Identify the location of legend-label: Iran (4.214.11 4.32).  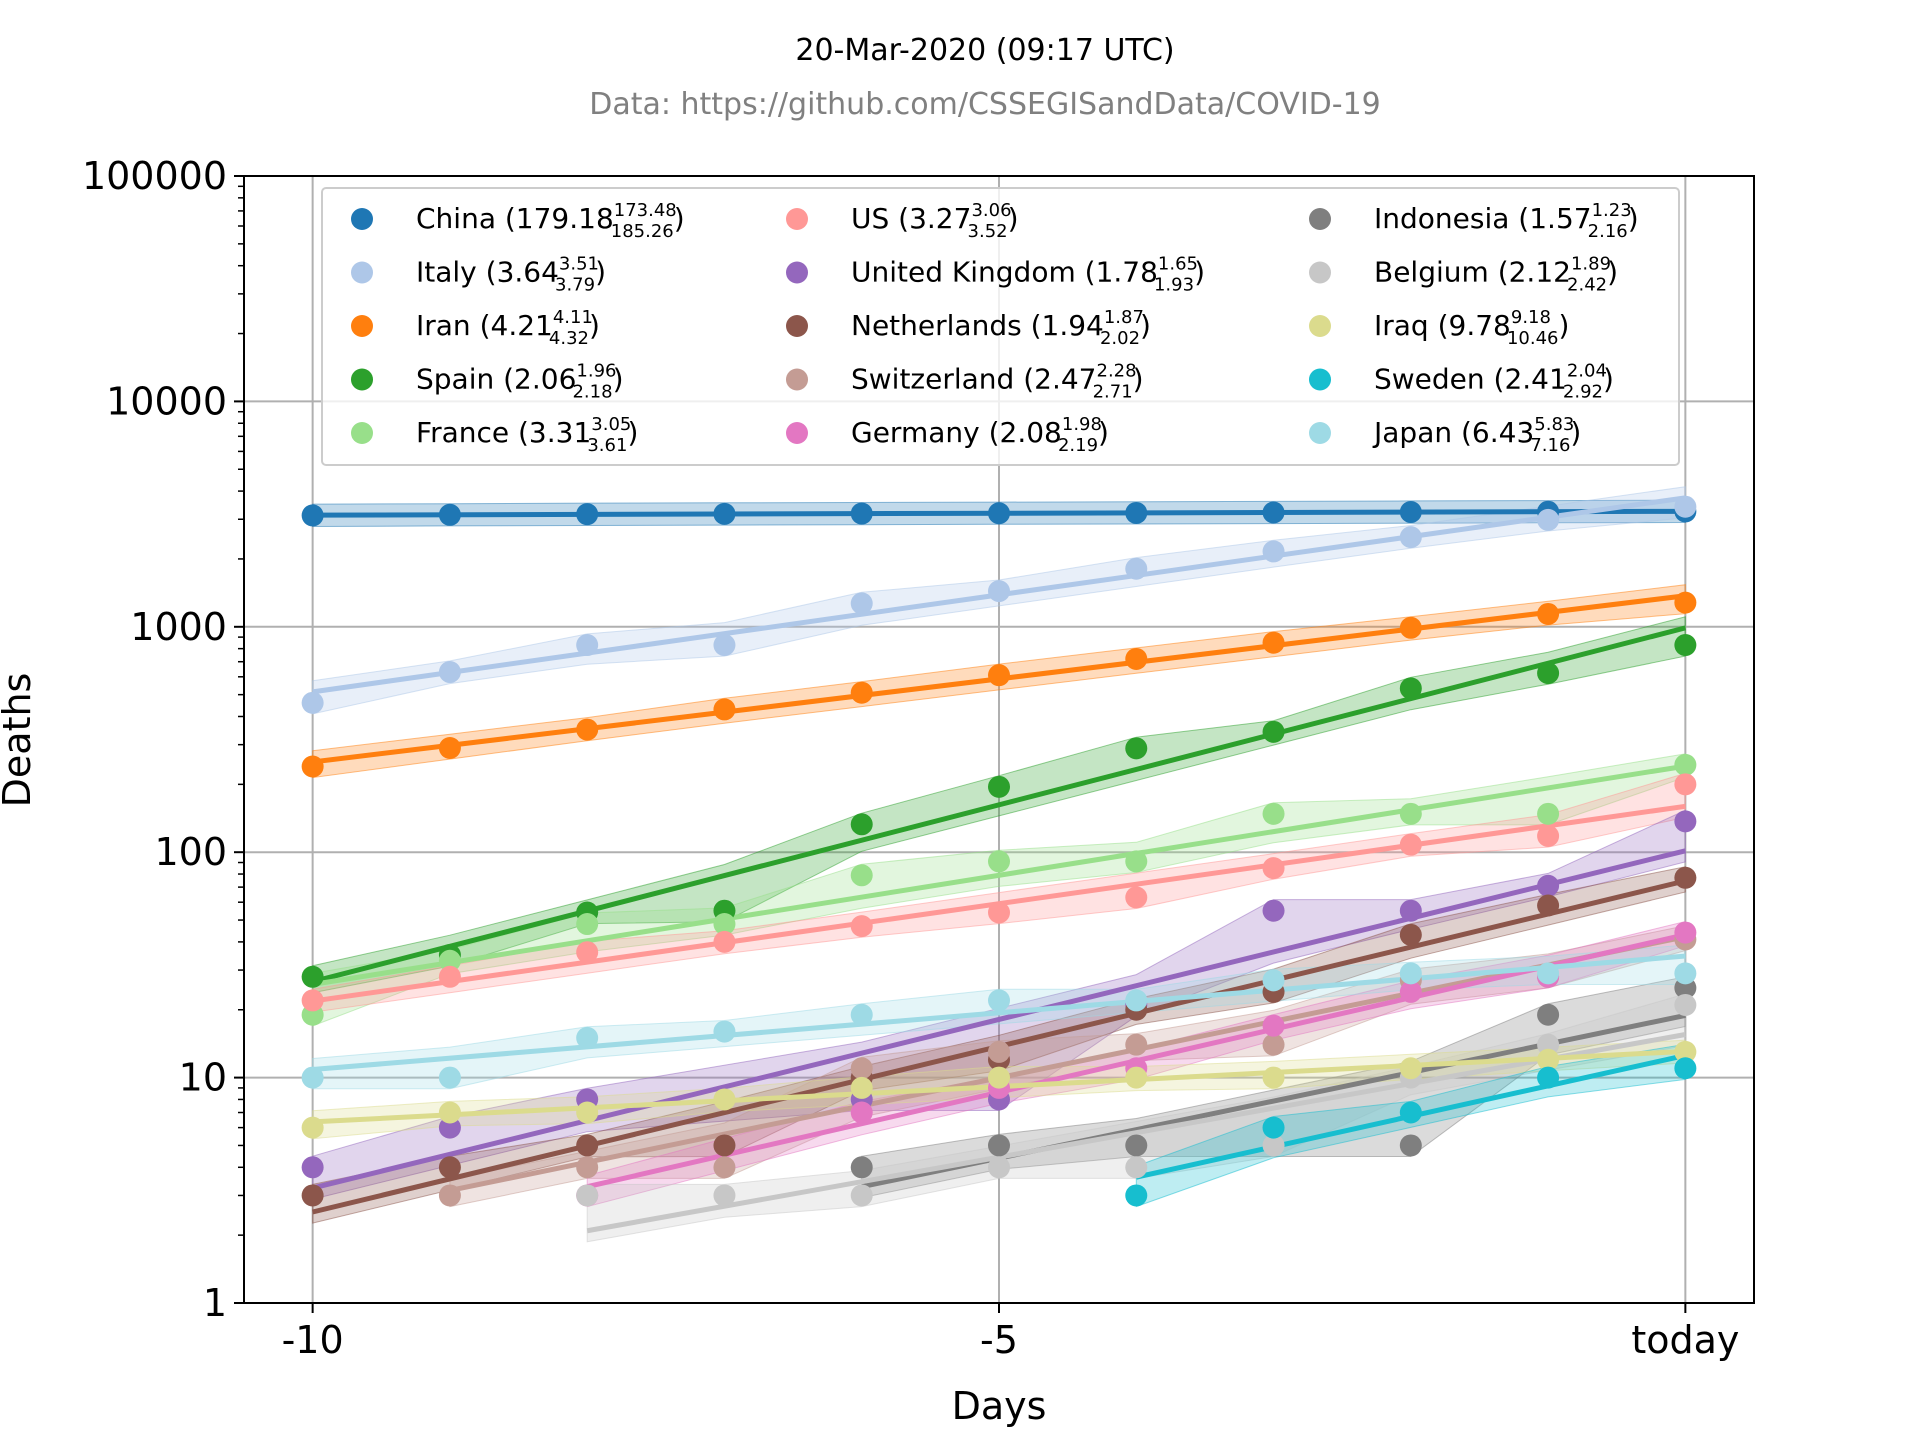
(508, 328).